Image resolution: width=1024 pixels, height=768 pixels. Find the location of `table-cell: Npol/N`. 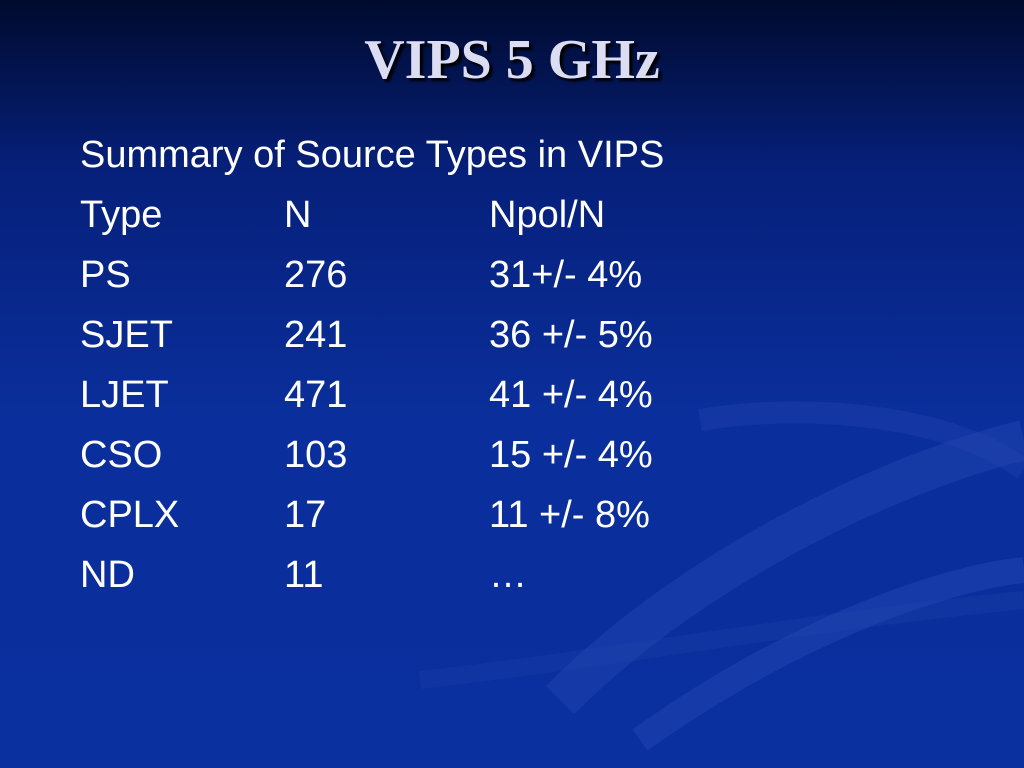

table-cell: Npol/N is located at coordinates (547, 215).